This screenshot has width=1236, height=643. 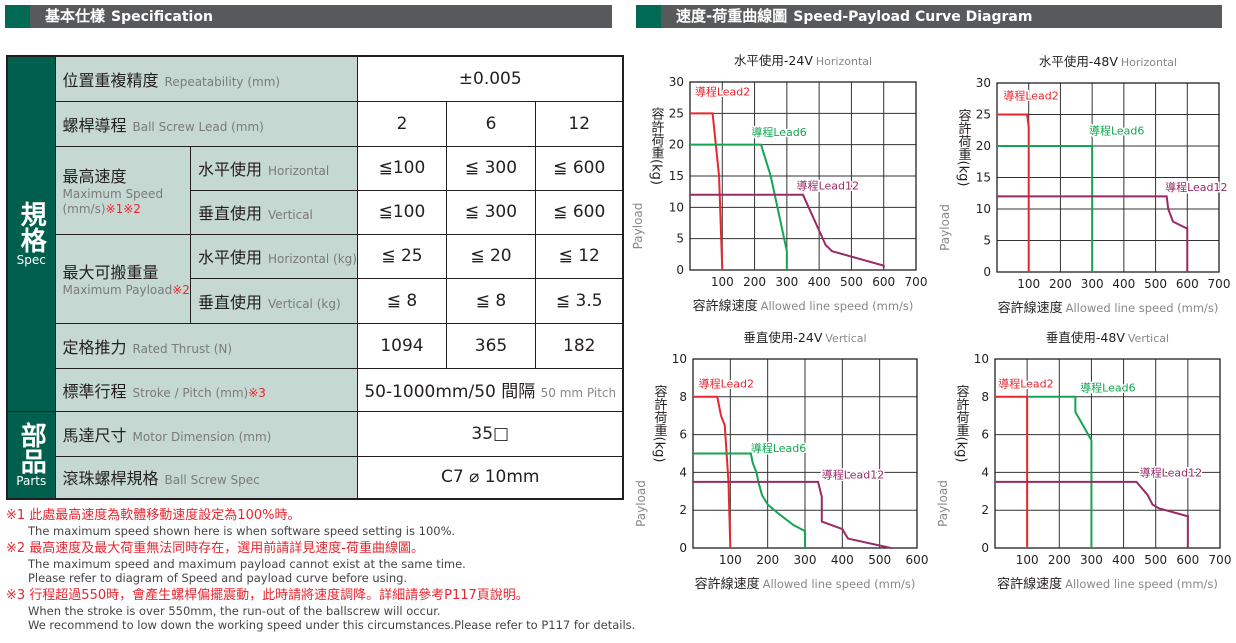 What do you see at coordinates (206, 345) in the screenshot?
I see `thrust-label: 定格推力 Rated Thrust (N)` at bounding box center [206, 345].